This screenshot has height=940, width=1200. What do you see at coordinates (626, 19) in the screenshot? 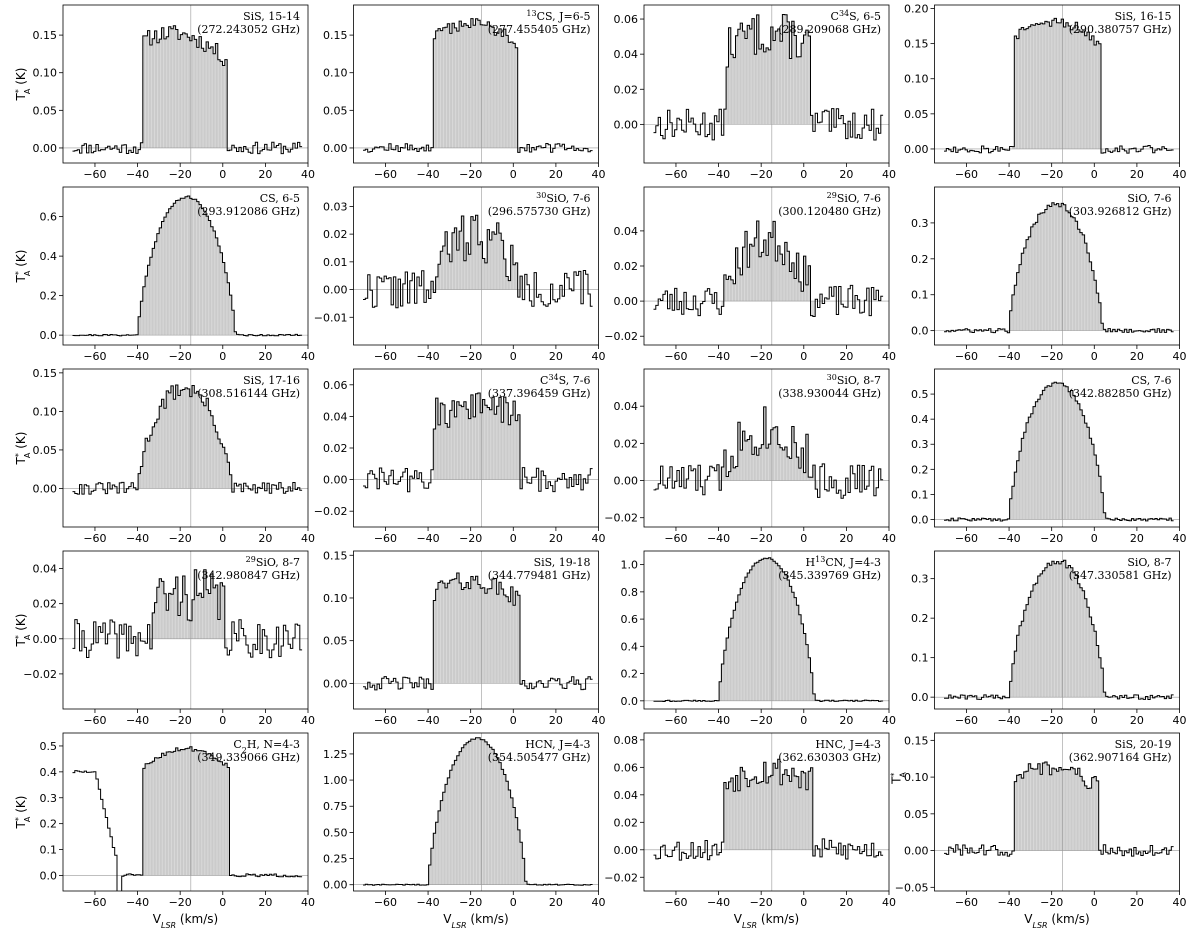
I see `y-tick-label: 0.06` at bounding box center [626, 19].